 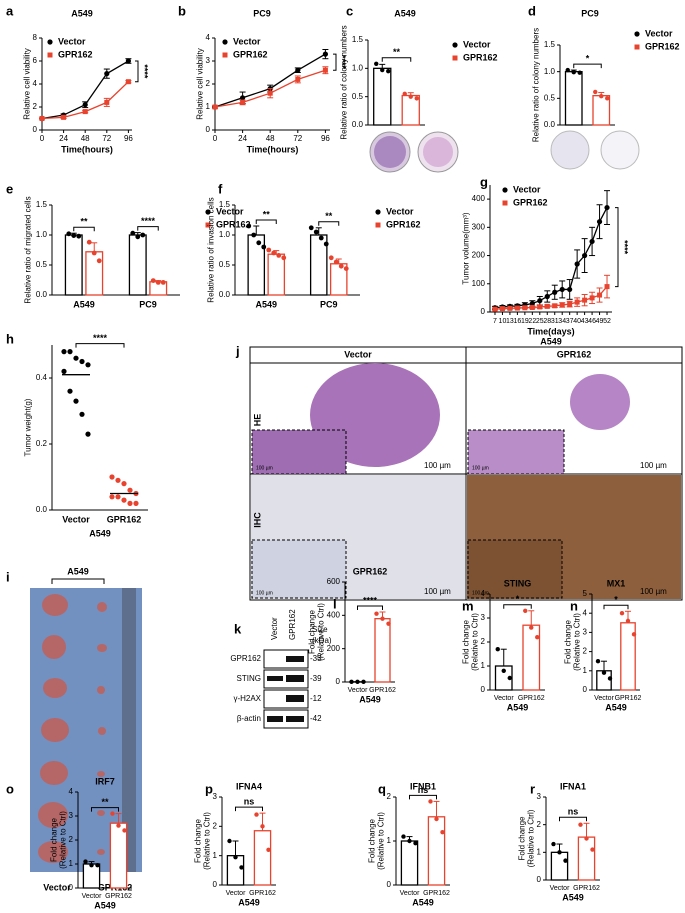 What do you see at coordinates (82, 13) in the screenshot?
I see `chart-title: A549` at bounding box center [82, 13].